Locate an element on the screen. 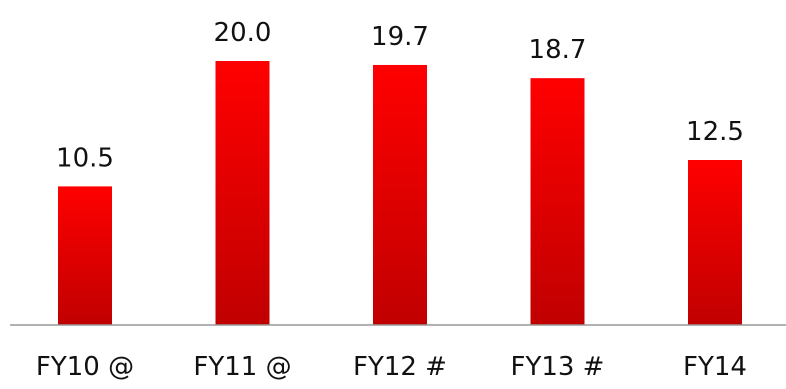 The width and height of the screenshot is (786, 389). data-label-3: 19.7 is located at coordinates (400, 37).